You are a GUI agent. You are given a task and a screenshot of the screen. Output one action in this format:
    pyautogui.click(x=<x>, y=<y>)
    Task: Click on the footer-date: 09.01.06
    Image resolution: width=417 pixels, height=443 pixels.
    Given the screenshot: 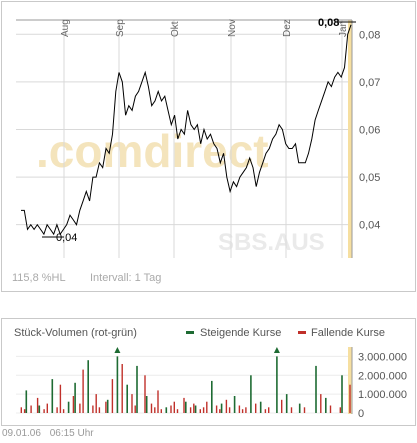 What is the action you would take?
    pyautogui.click(x=21, y=433)
    